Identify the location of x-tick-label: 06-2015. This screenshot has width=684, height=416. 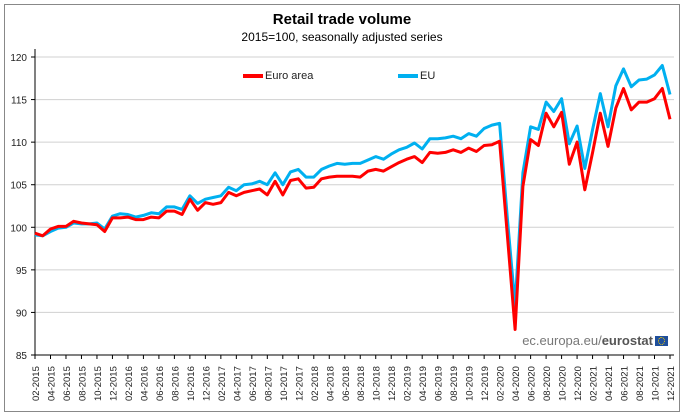
(67, 383).